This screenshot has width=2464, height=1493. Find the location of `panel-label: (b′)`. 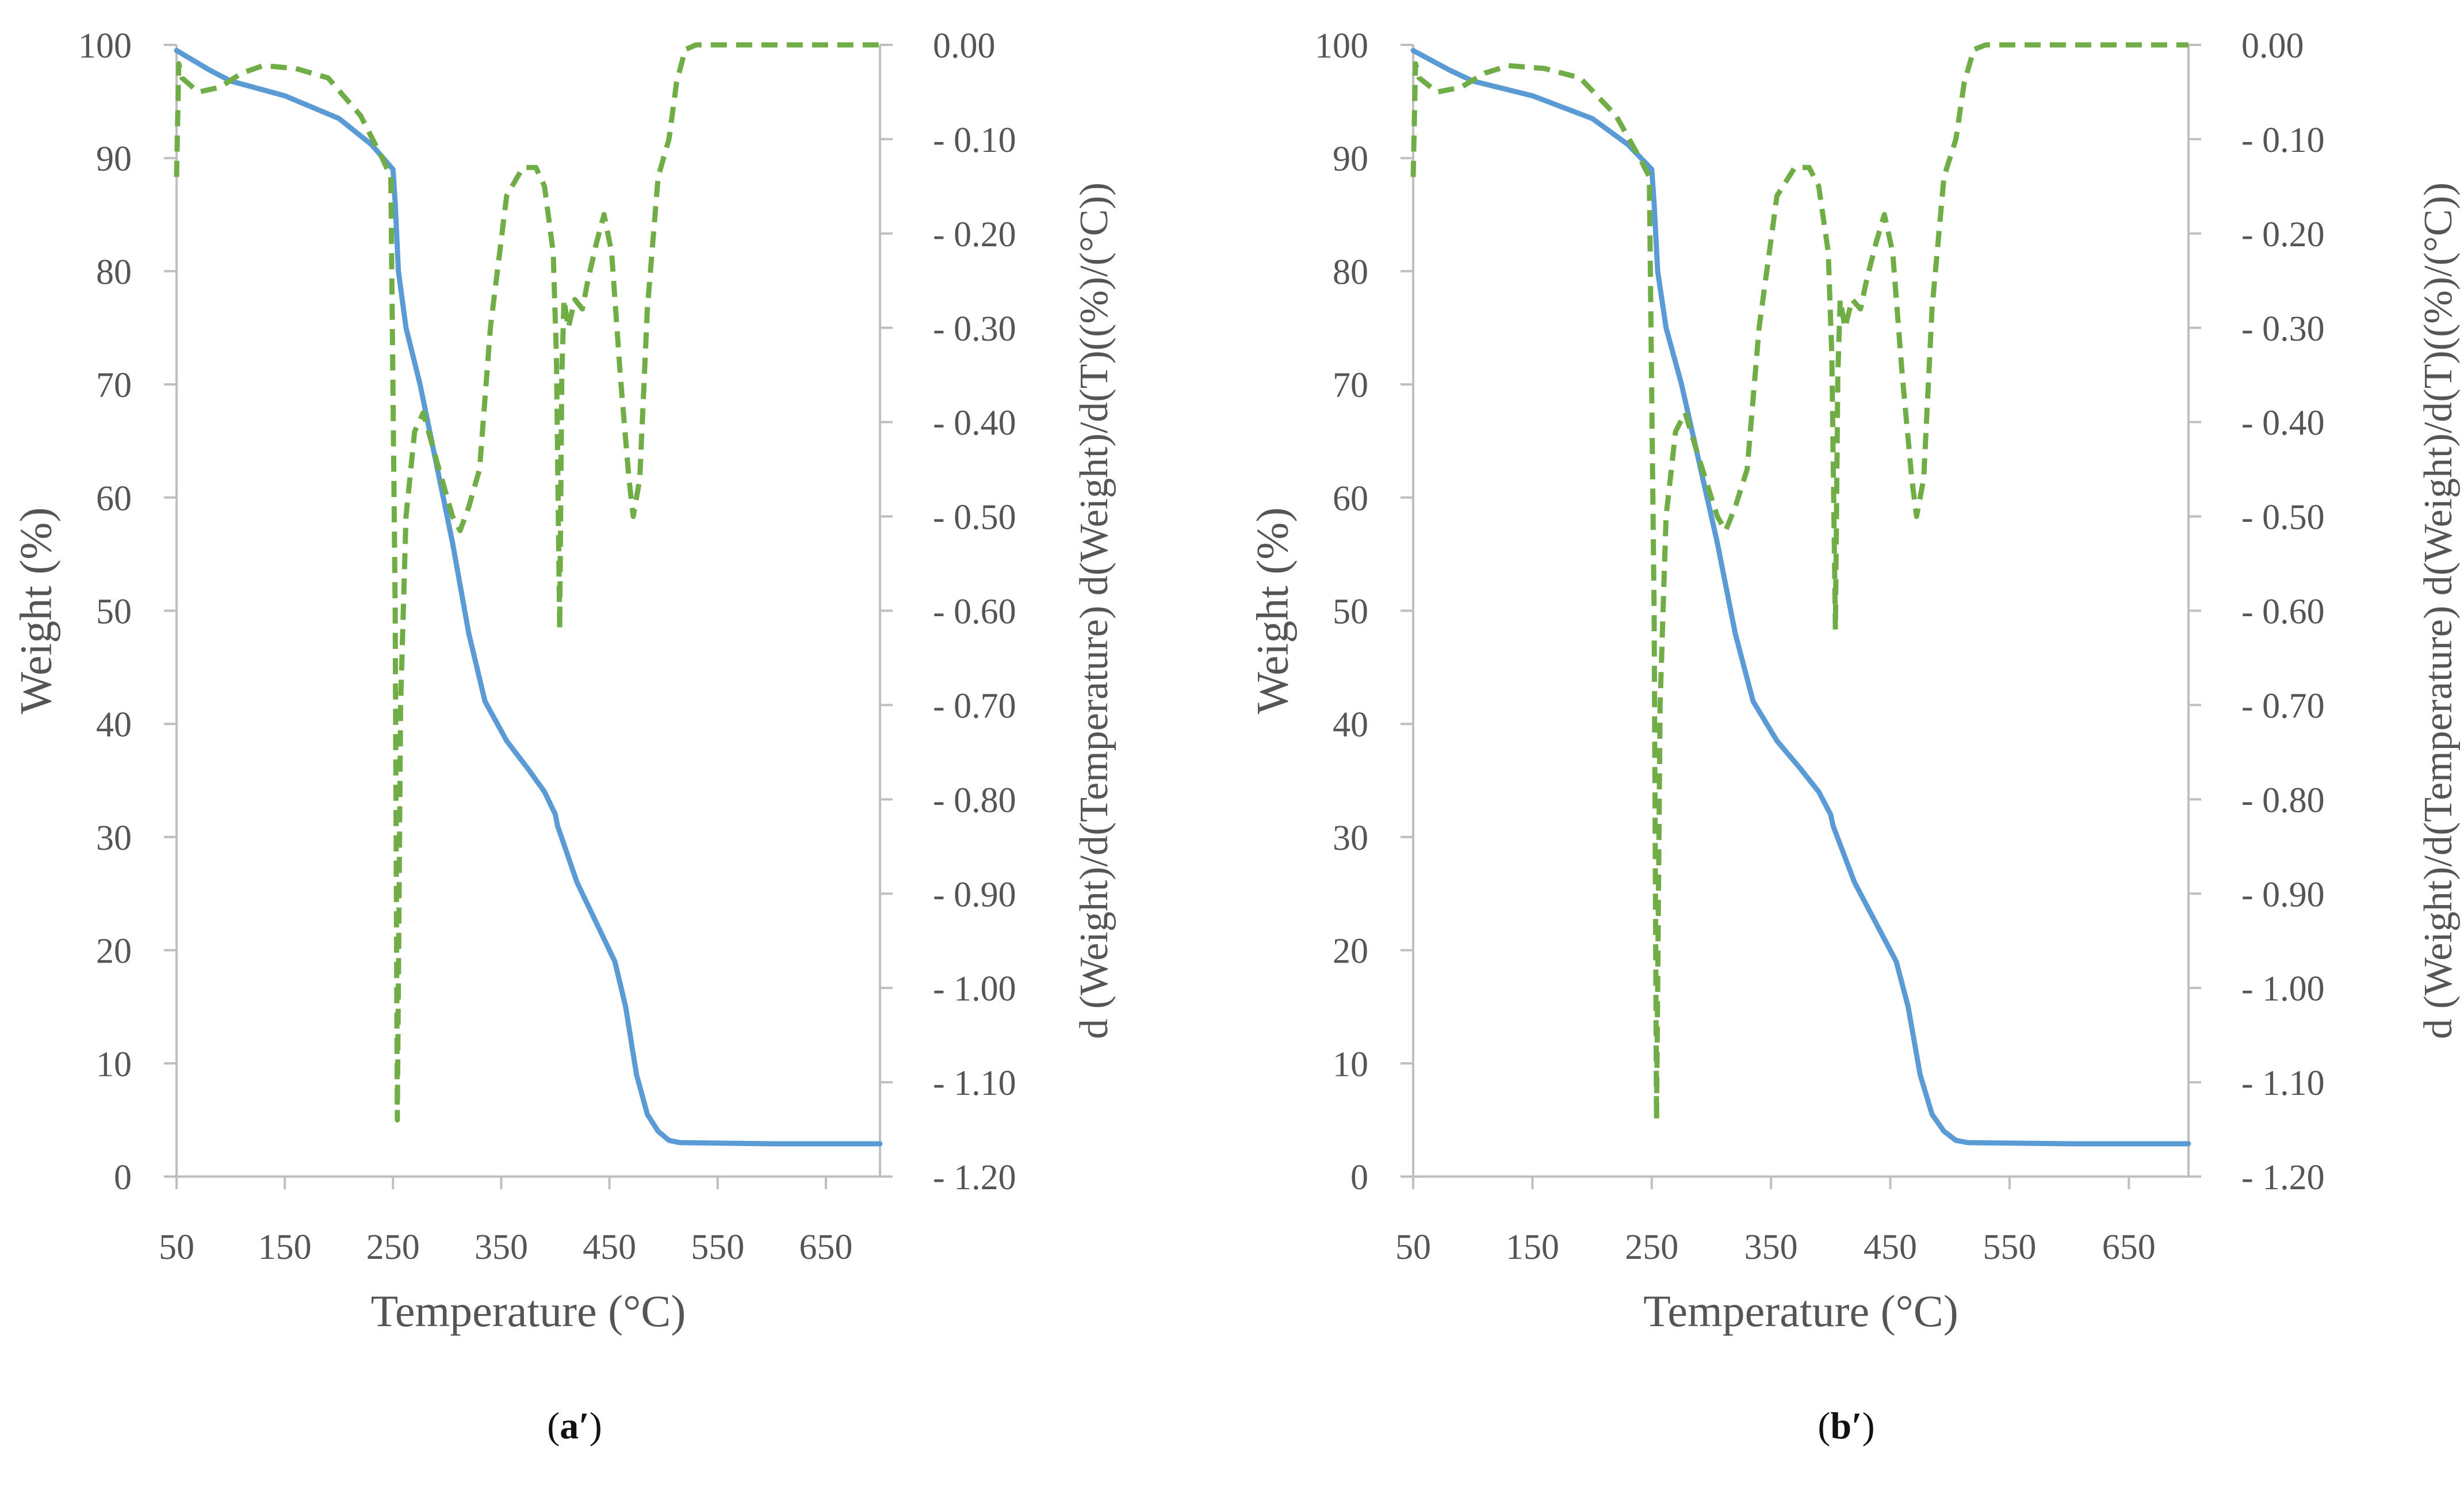

panel-label: (b′) is located at coordinates (1846, 1426).